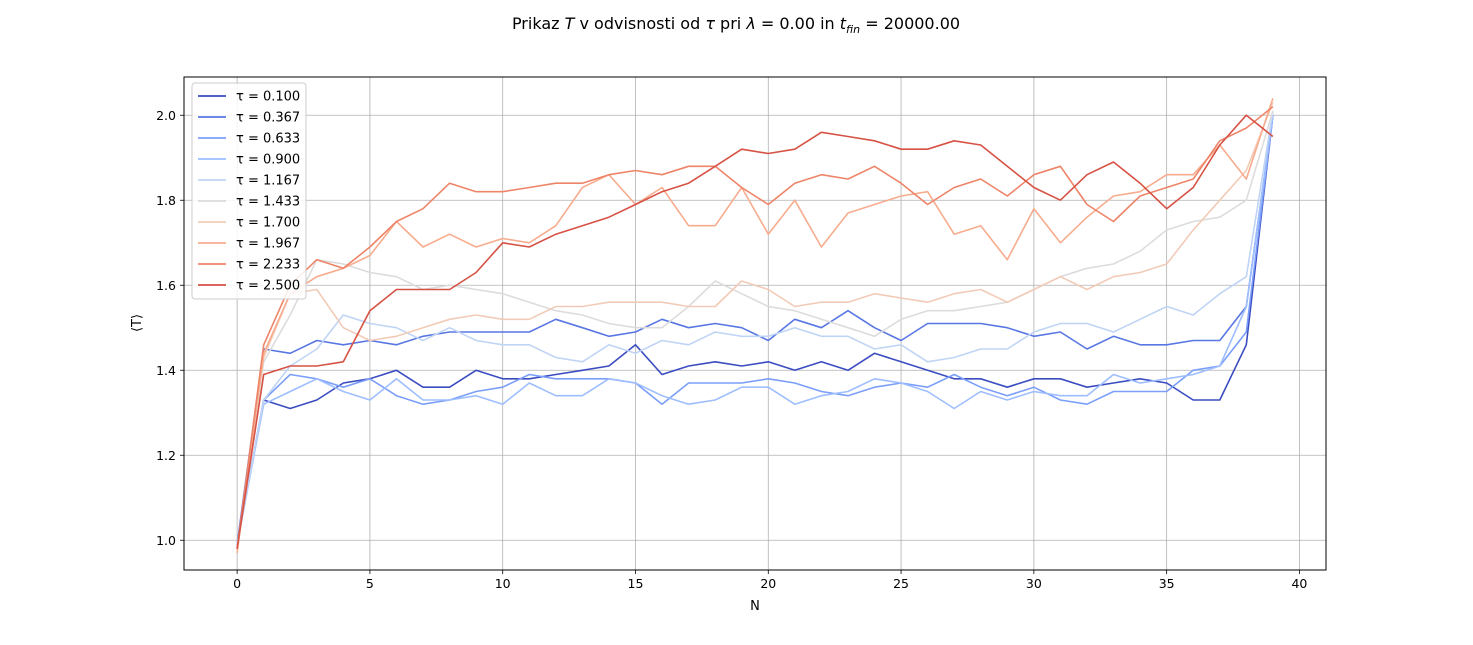 The image size is (1473, 645). Describe the element at coordinates (268, 202) in the screenshot. I see `legend-label-5: τ = 1.433` at that location.